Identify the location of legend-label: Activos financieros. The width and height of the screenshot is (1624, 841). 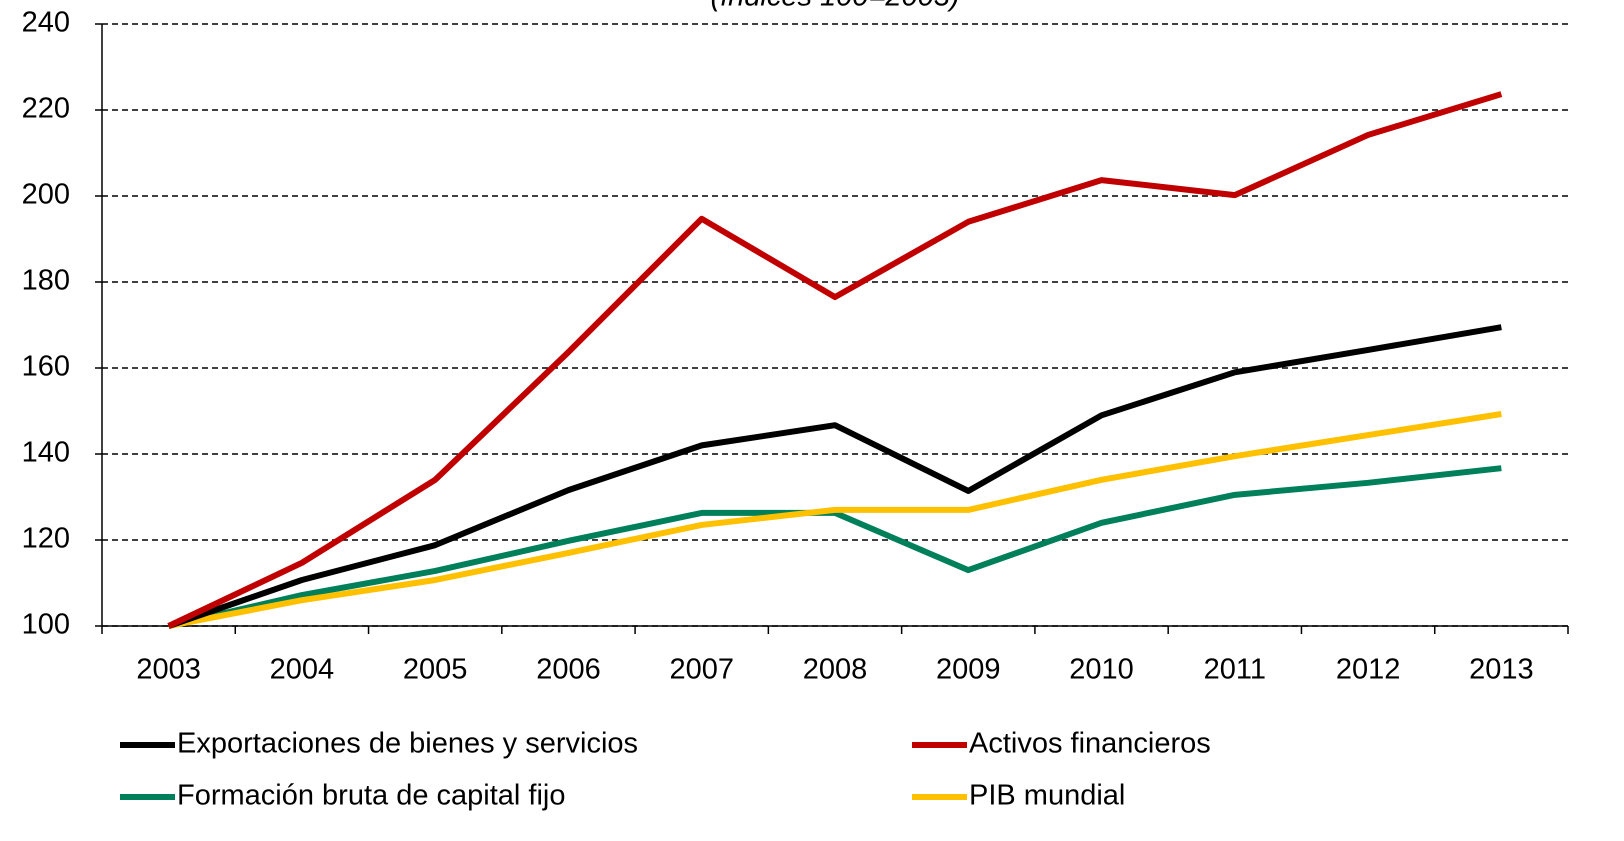
(1090, 744).